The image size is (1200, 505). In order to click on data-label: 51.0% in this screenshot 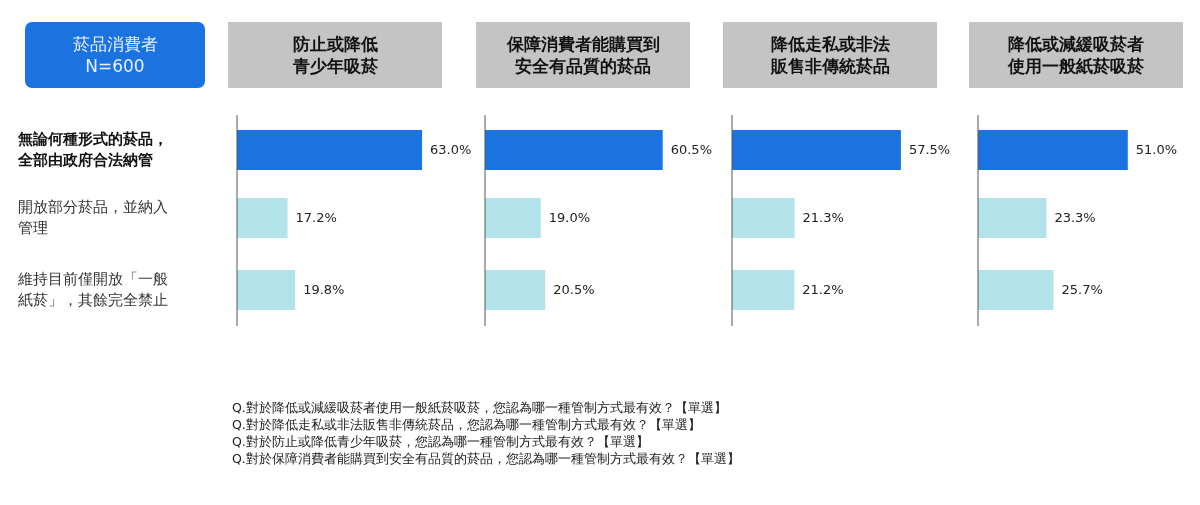, I will do `click(1156, 150)`.